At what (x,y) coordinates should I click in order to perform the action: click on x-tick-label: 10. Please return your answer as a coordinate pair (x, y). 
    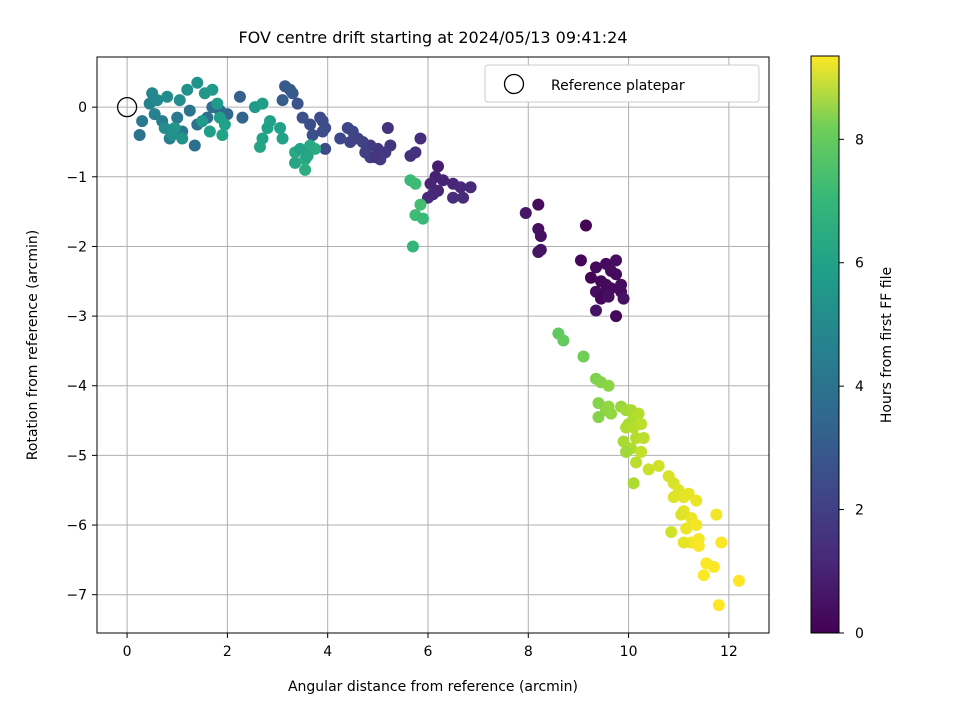
    Looking at the image, I should click on (629, 652).